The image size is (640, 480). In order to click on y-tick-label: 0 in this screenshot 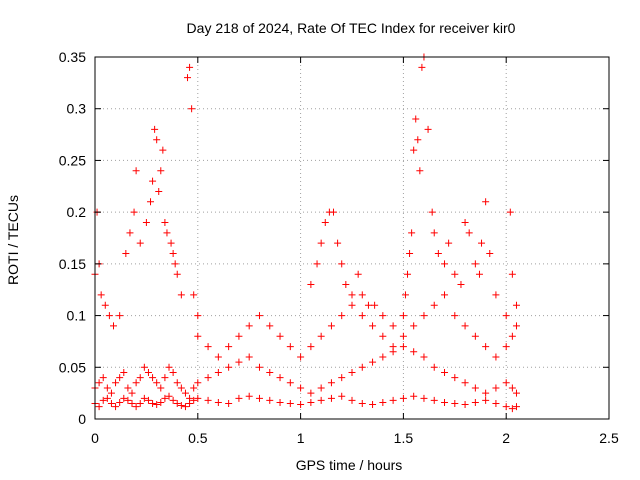, I will do `click(82, 419)`.